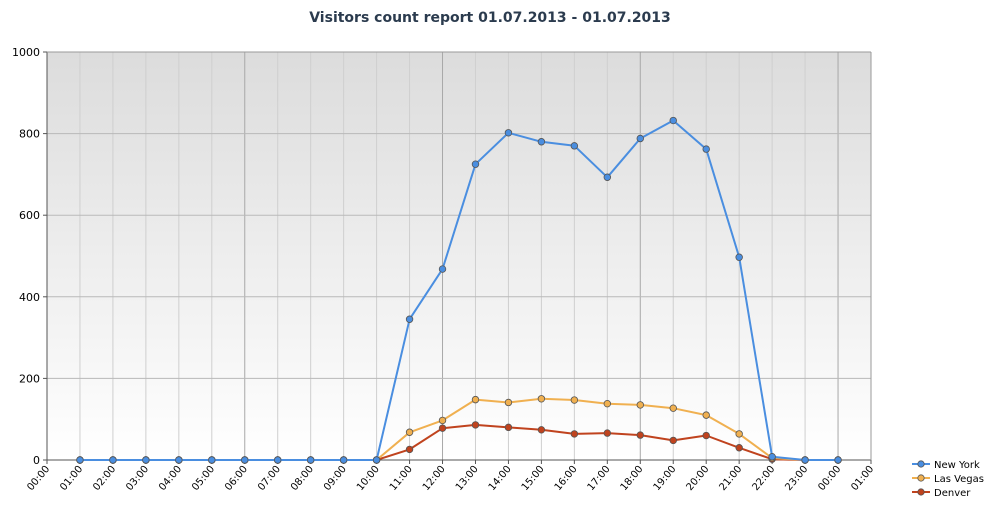 The image size is (1001, 517). What do you see at coordinates (632, 478) in the screenshot?
I see `x-tick-label: 18:00` at bounding box center [632, 478].